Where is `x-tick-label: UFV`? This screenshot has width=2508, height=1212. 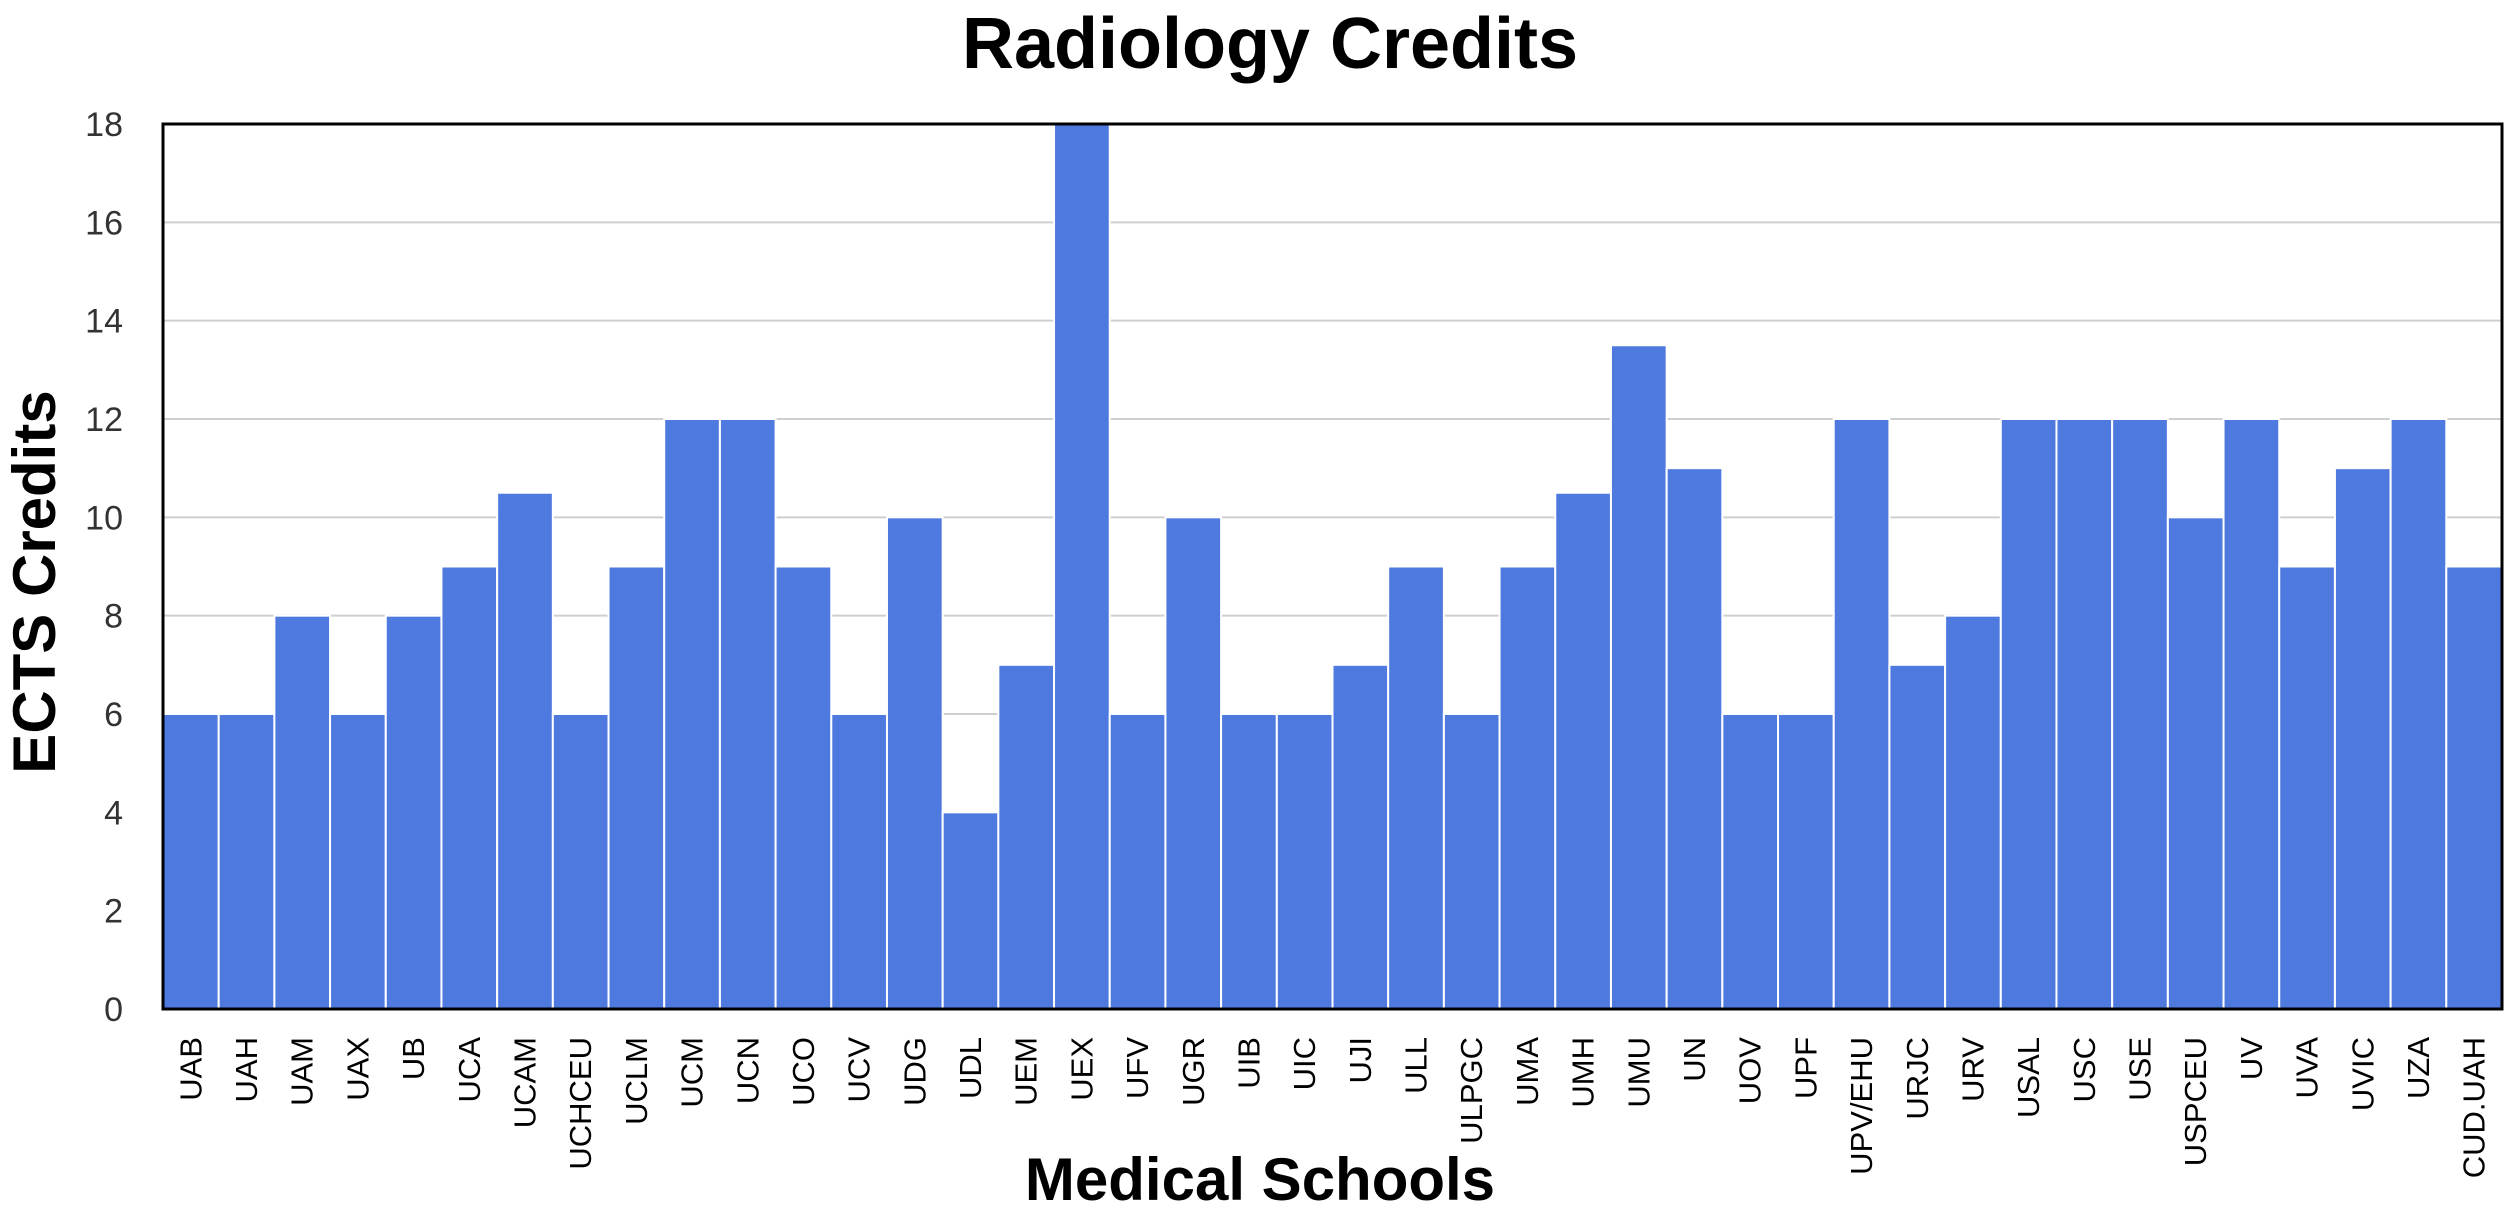
x-tick-label: UFV is located at coordinates (1137, 1068).